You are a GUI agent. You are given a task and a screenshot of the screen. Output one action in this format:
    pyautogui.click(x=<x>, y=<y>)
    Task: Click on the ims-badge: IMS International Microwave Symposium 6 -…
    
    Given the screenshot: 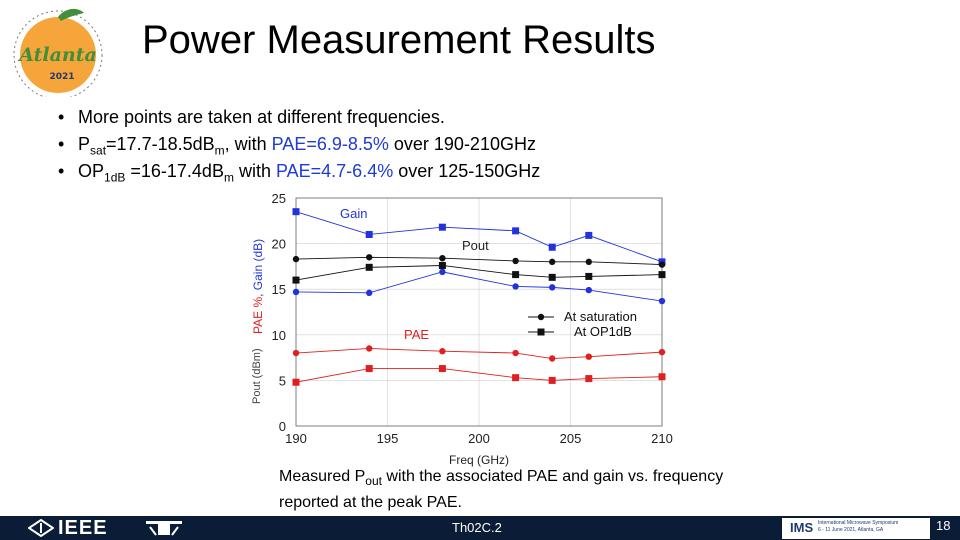 What is the action you would take?
    pyautogui.click(x=856, y=528)
    